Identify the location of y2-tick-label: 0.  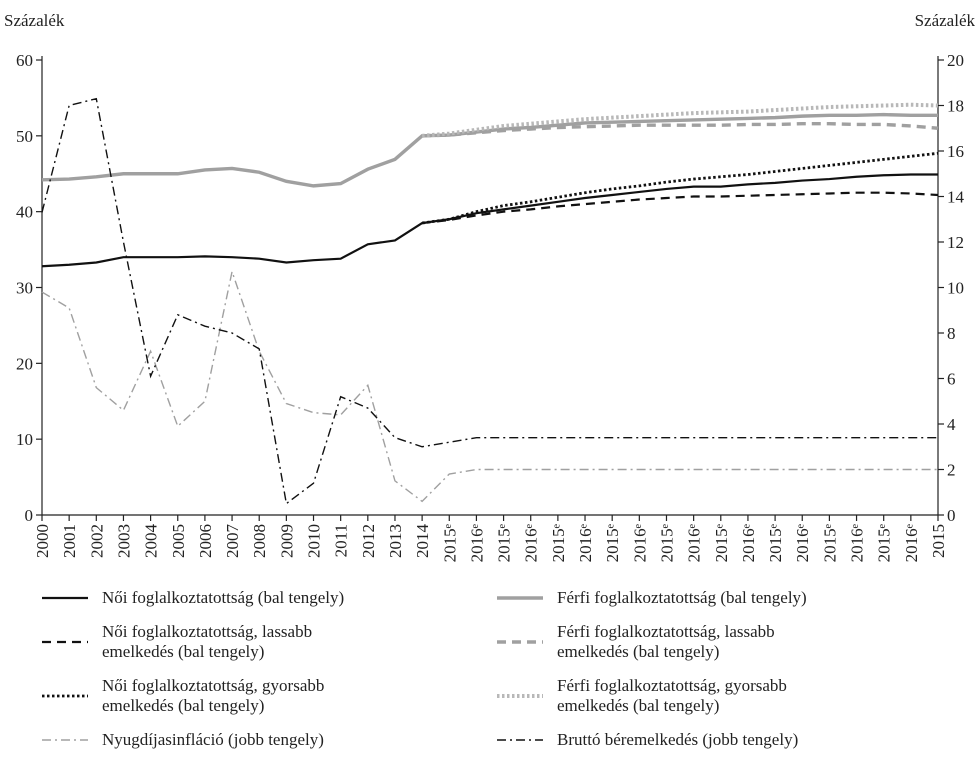
(951, 515).